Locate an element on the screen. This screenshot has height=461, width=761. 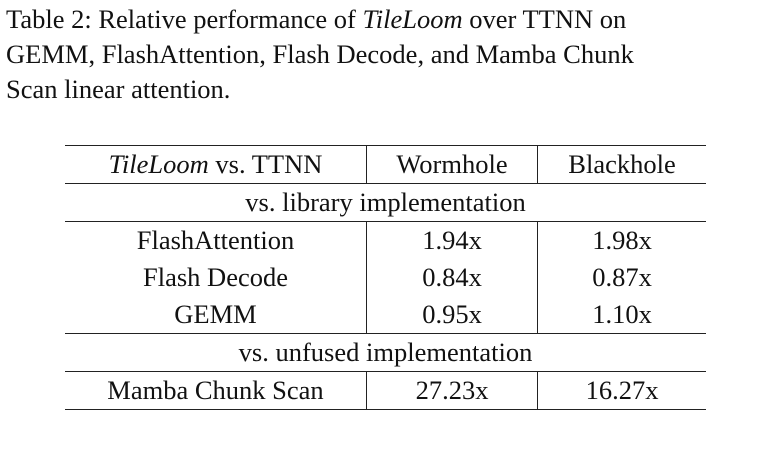
section-title: vs. library implementation is located at coordinates (385, 202).